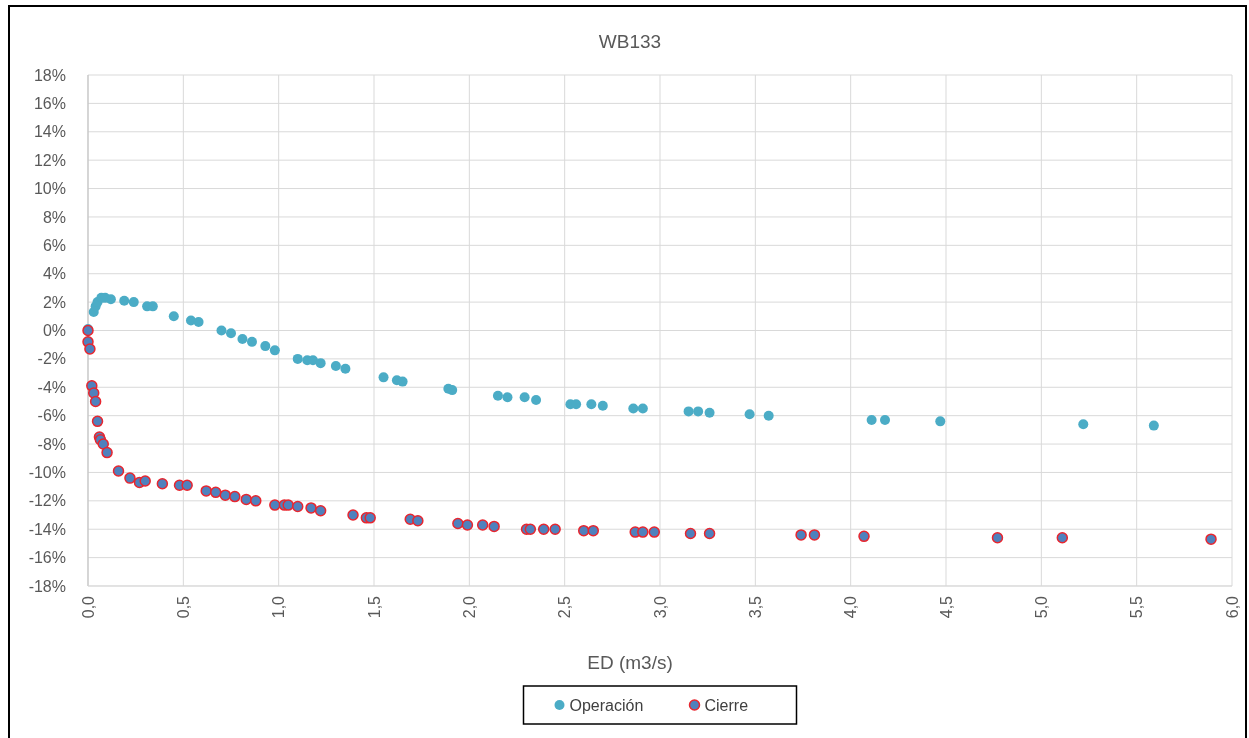 The height and width of the screenshot is (738, 1249). I want to click on y-tick-label: 14%, so click(49, 132).